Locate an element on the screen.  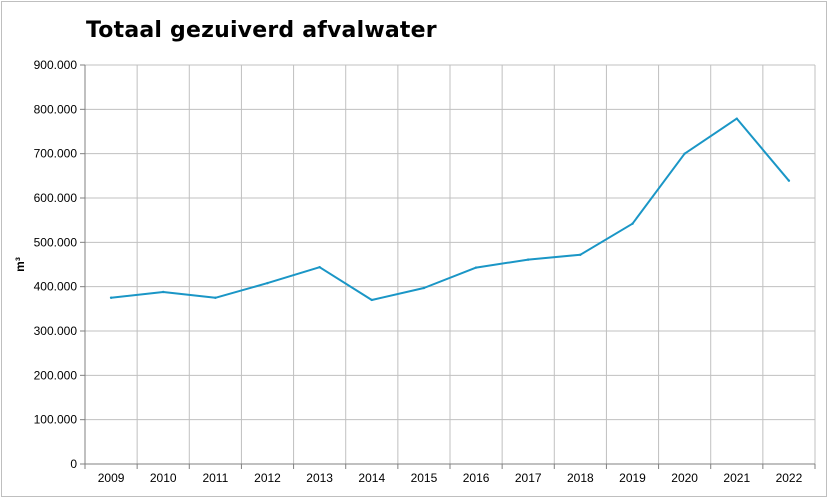
x-tick-label: 2020 is located at coordinates (684, 478).